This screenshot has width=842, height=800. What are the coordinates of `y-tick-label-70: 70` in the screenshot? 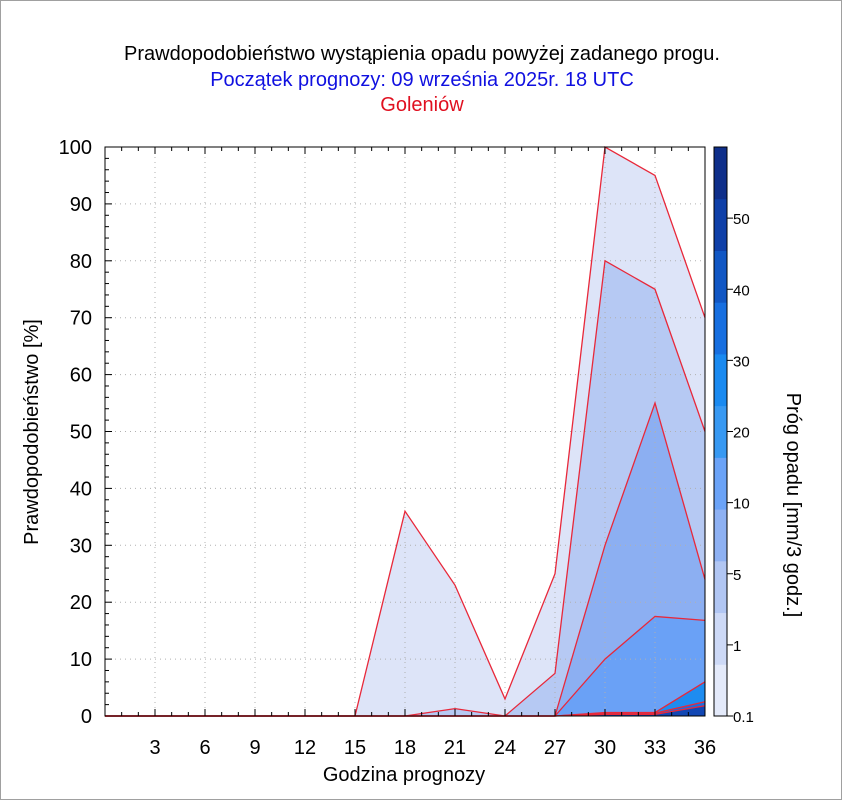 It's located at (81, 319).